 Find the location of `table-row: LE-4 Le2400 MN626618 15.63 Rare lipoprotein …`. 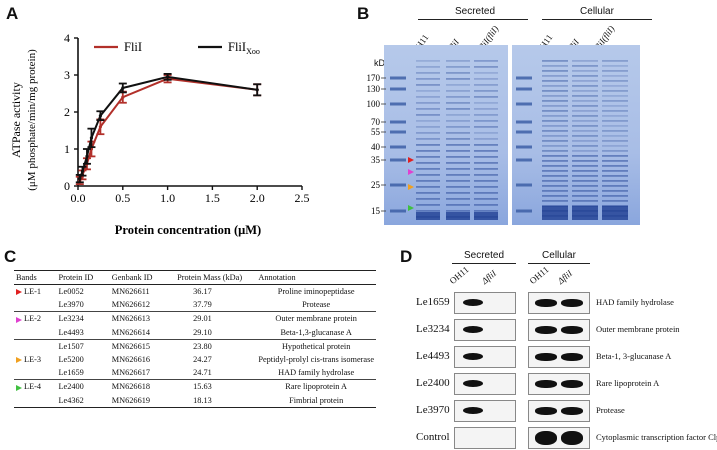

table-row: LE-4 Le2400 MN626618 15.63 Rare lipoprotein … is located at coordinates (195, 387).